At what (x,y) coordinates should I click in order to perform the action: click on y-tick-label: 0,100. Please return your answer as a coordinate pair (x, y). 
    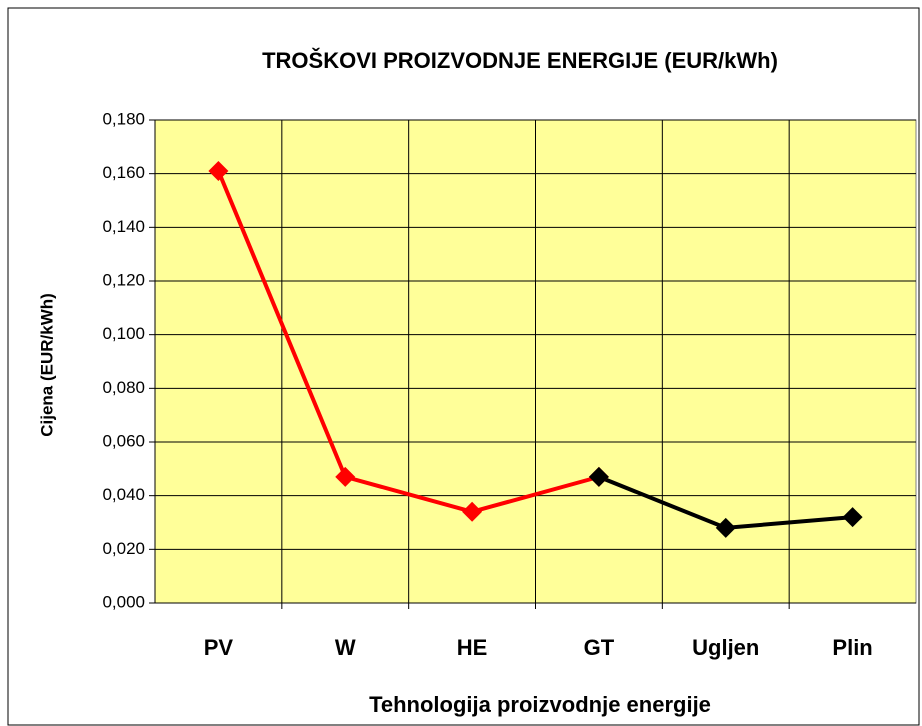
    Looking at the image, I should click on (123, 333).